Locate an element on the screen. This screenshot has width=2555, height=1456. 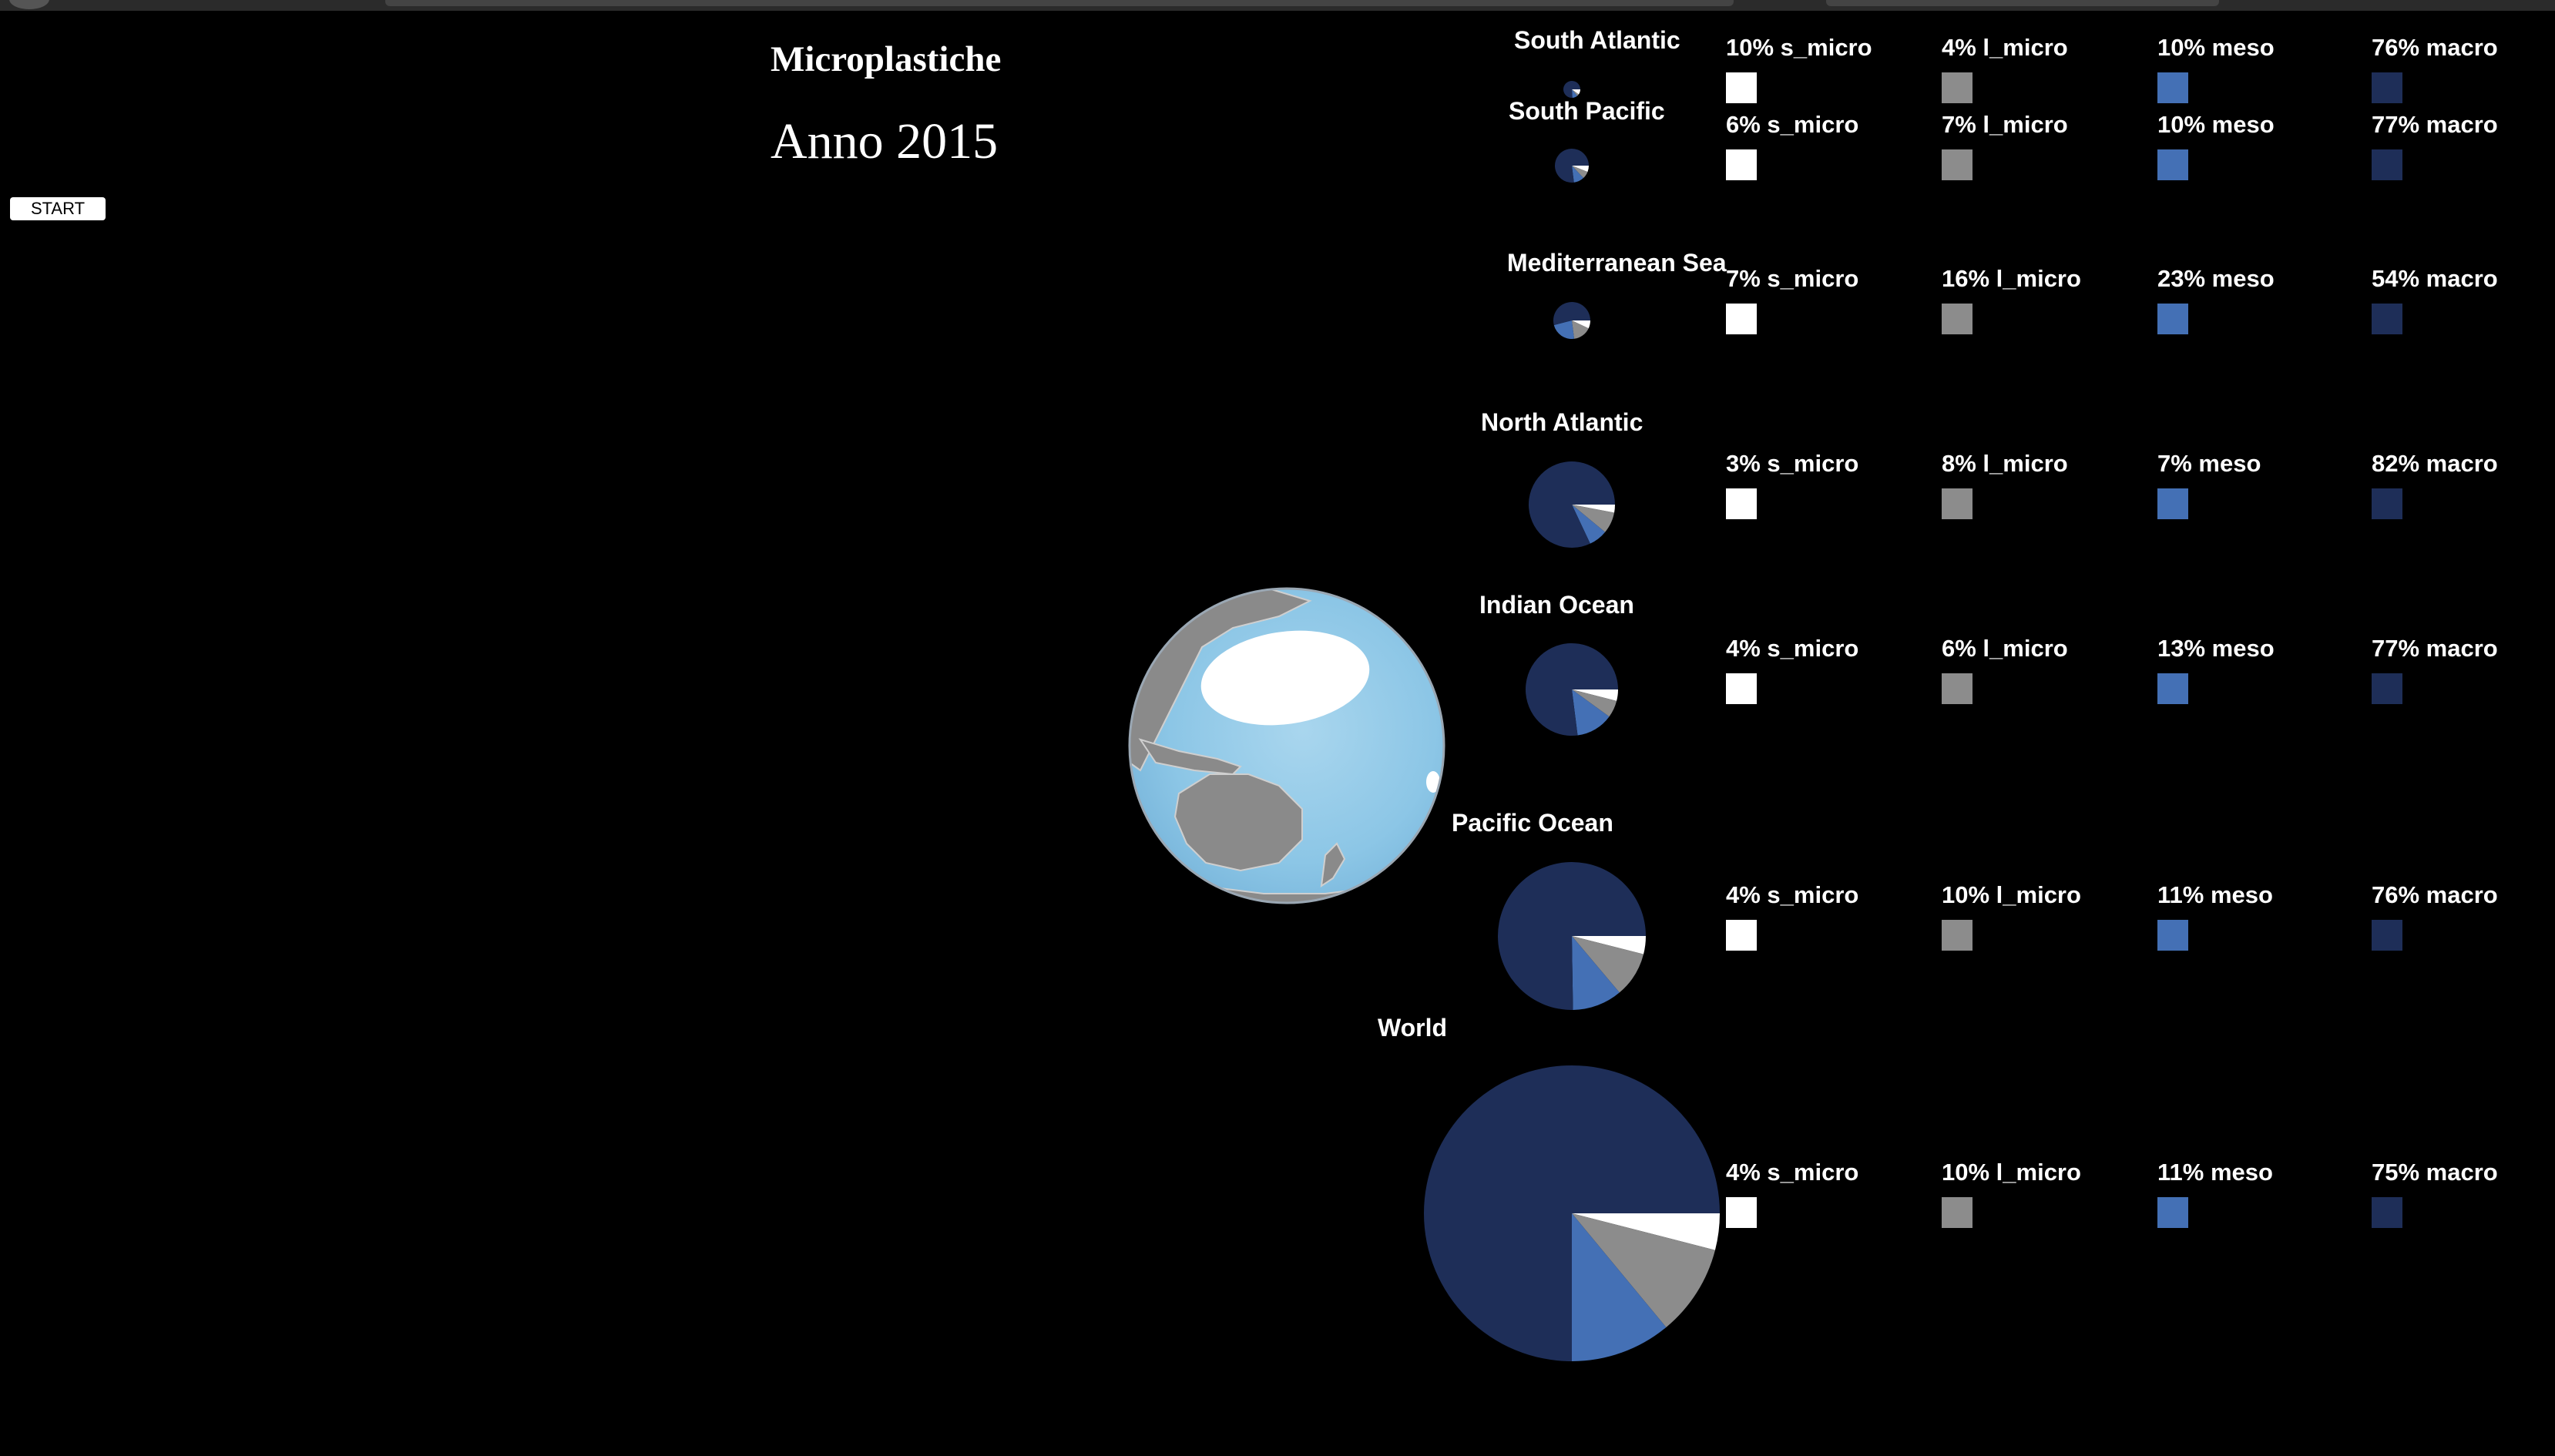
address-bar is located at coordinates (1059, 3).